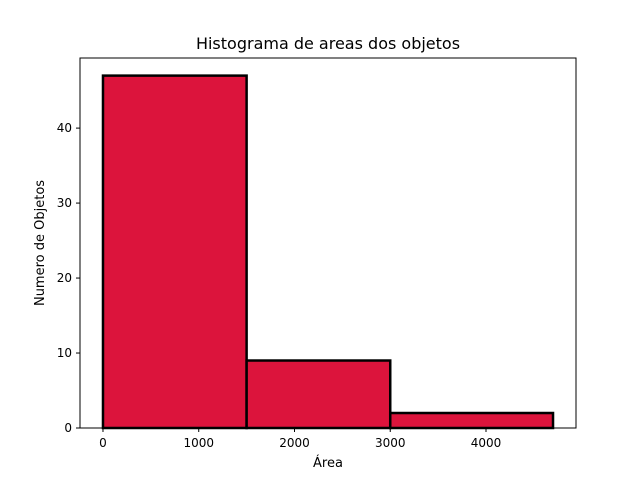 The width and height of the screenshot is (640, 480). I want to click on x-tick-label-2: 2000, so click(294, 443).